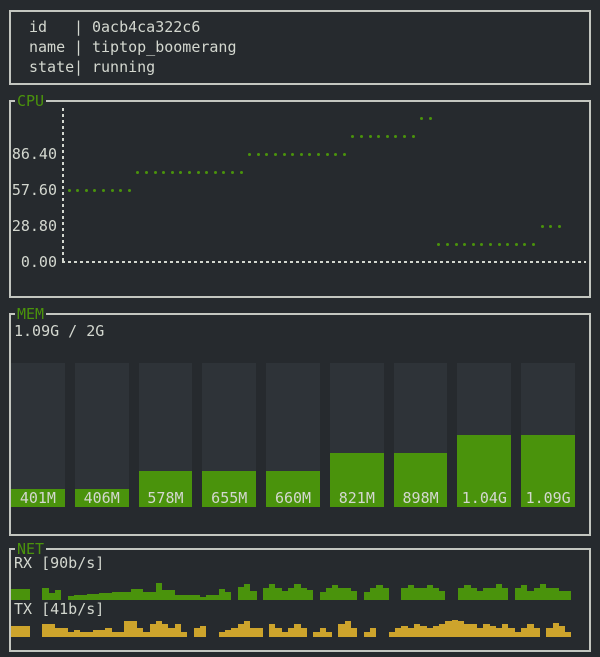 The height and width of the screenshot is (657, 600). Describe the element at coordinates (37, 498) in the screenshot. I see `mem-bar-label: 401M` at that location.